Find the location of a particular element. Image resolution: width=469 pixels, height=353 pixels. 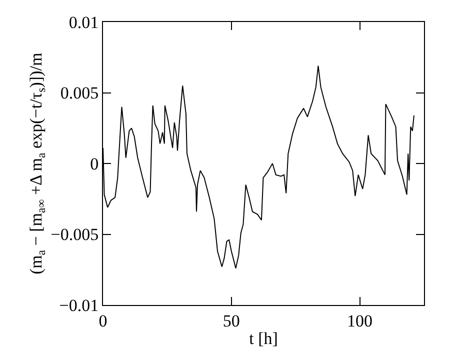

y-tick-label: 0 is located at coordinates (94, 164).